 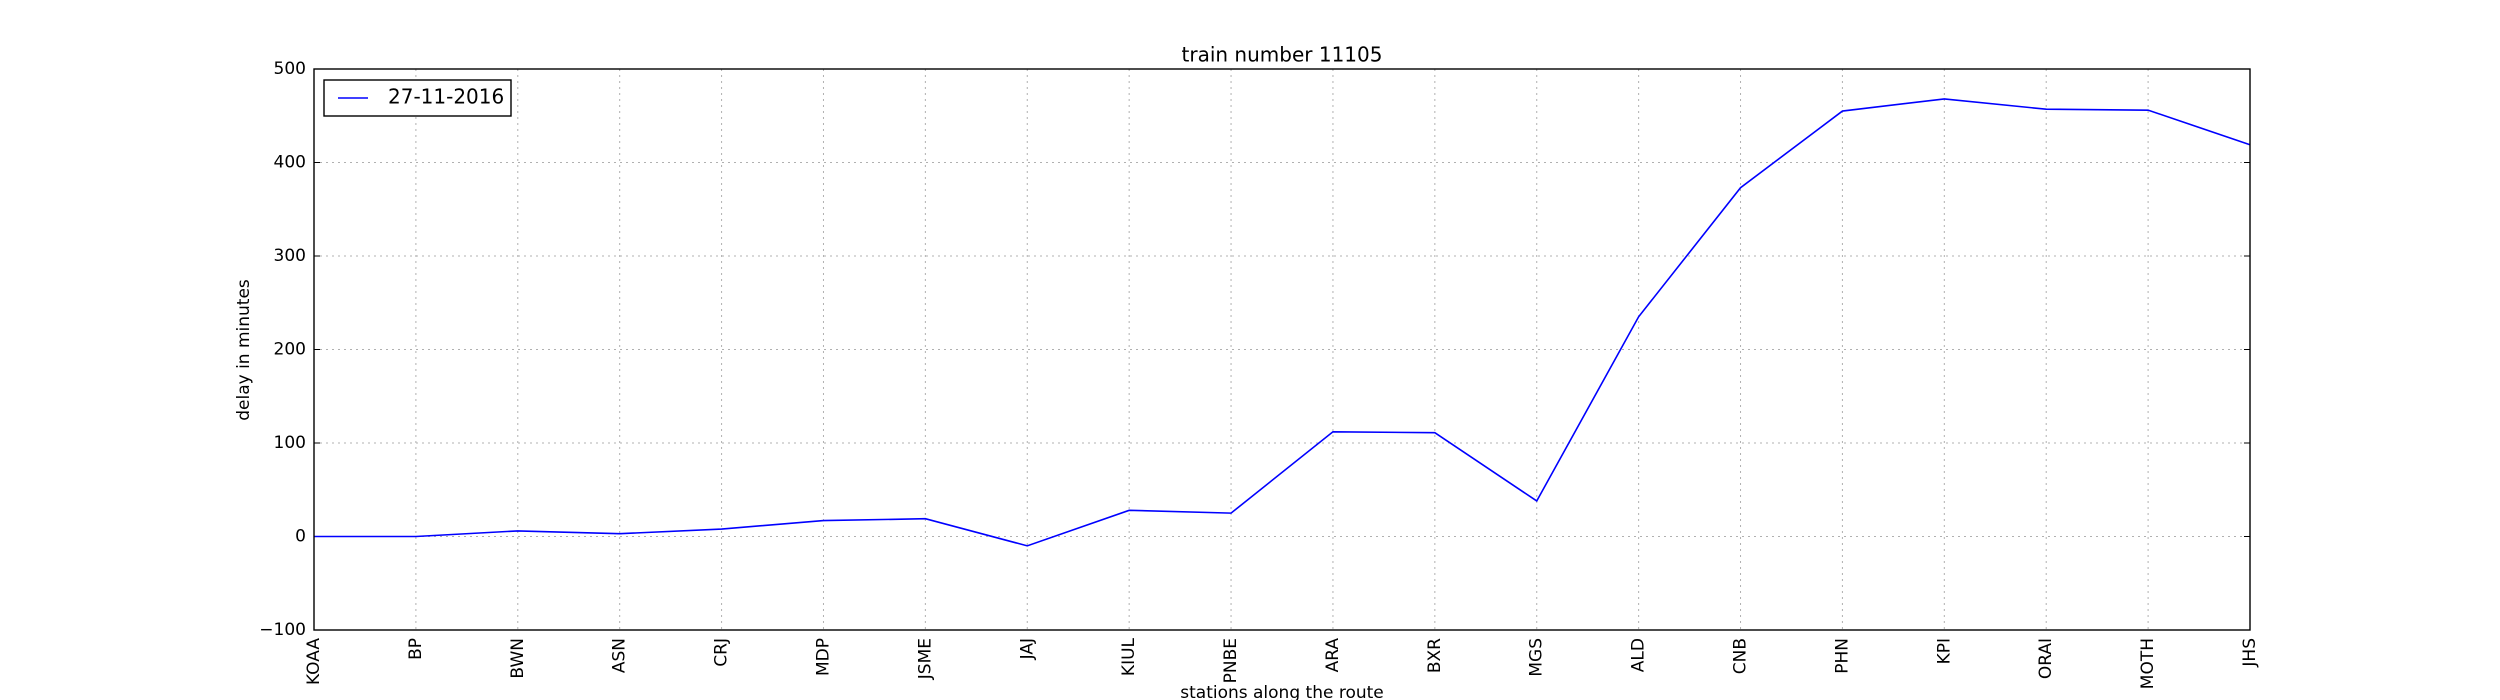 I want to click on x-tick-label: JAJ, so click(x=1027, y=649).